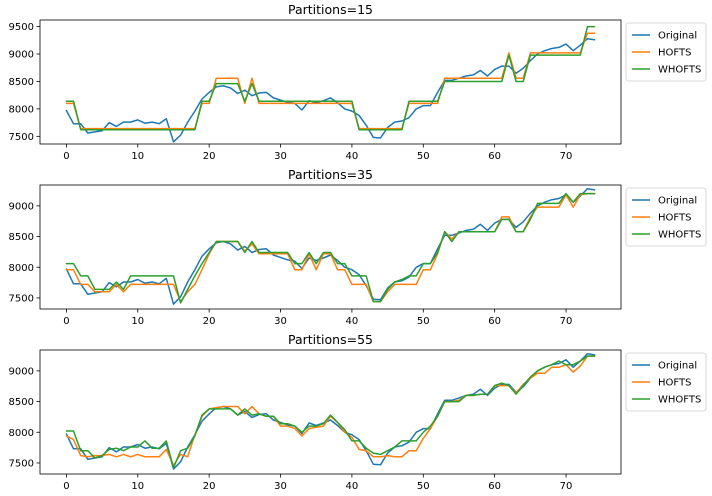 The width and height of the screenshot is (712, 496). What do you see at coordinates (330, 9) in the screenshot?
I see `chart-title: Partitions=15` at bounding box center [330, 9].